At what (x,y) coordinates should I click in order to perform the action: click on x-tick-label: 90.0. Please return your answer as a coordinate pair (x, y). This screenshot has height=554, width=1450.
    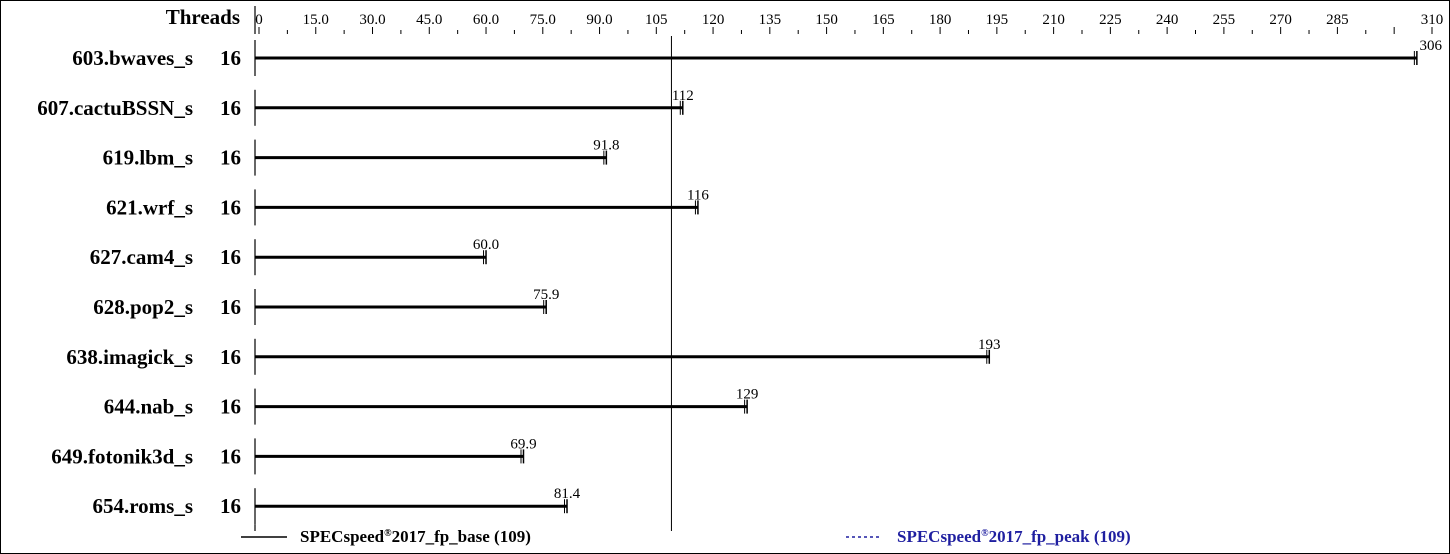
    Looking at the image, I should click on (599, 20).